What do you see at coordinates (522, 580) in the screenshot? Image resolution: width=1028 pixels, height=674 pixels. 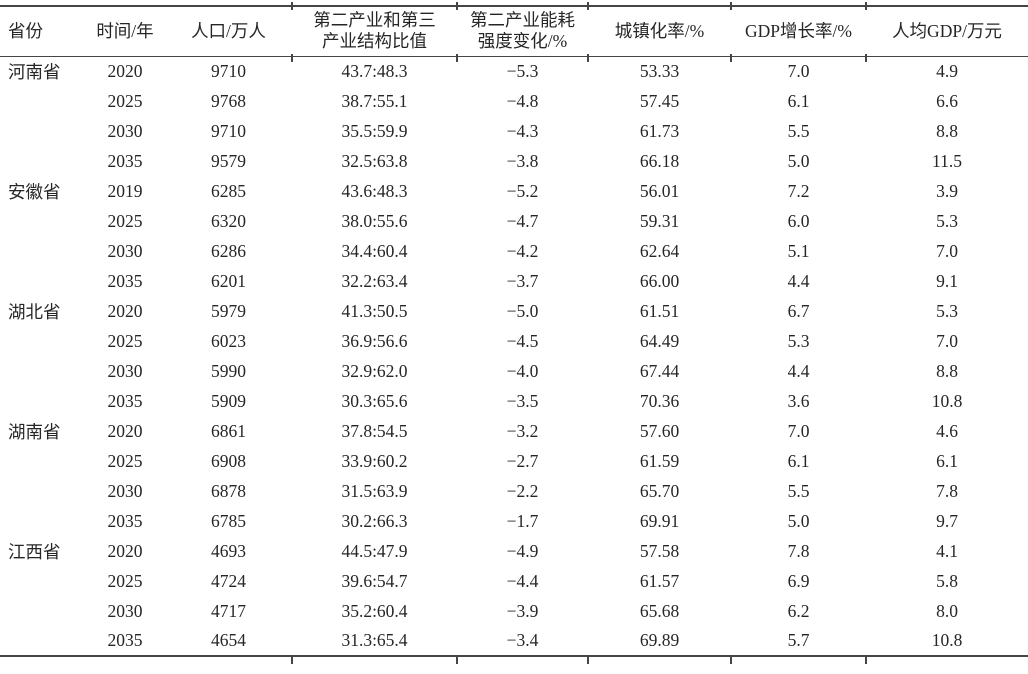 I see `cell-energy-intensity: −4.4` at bounding box center [522, 580].